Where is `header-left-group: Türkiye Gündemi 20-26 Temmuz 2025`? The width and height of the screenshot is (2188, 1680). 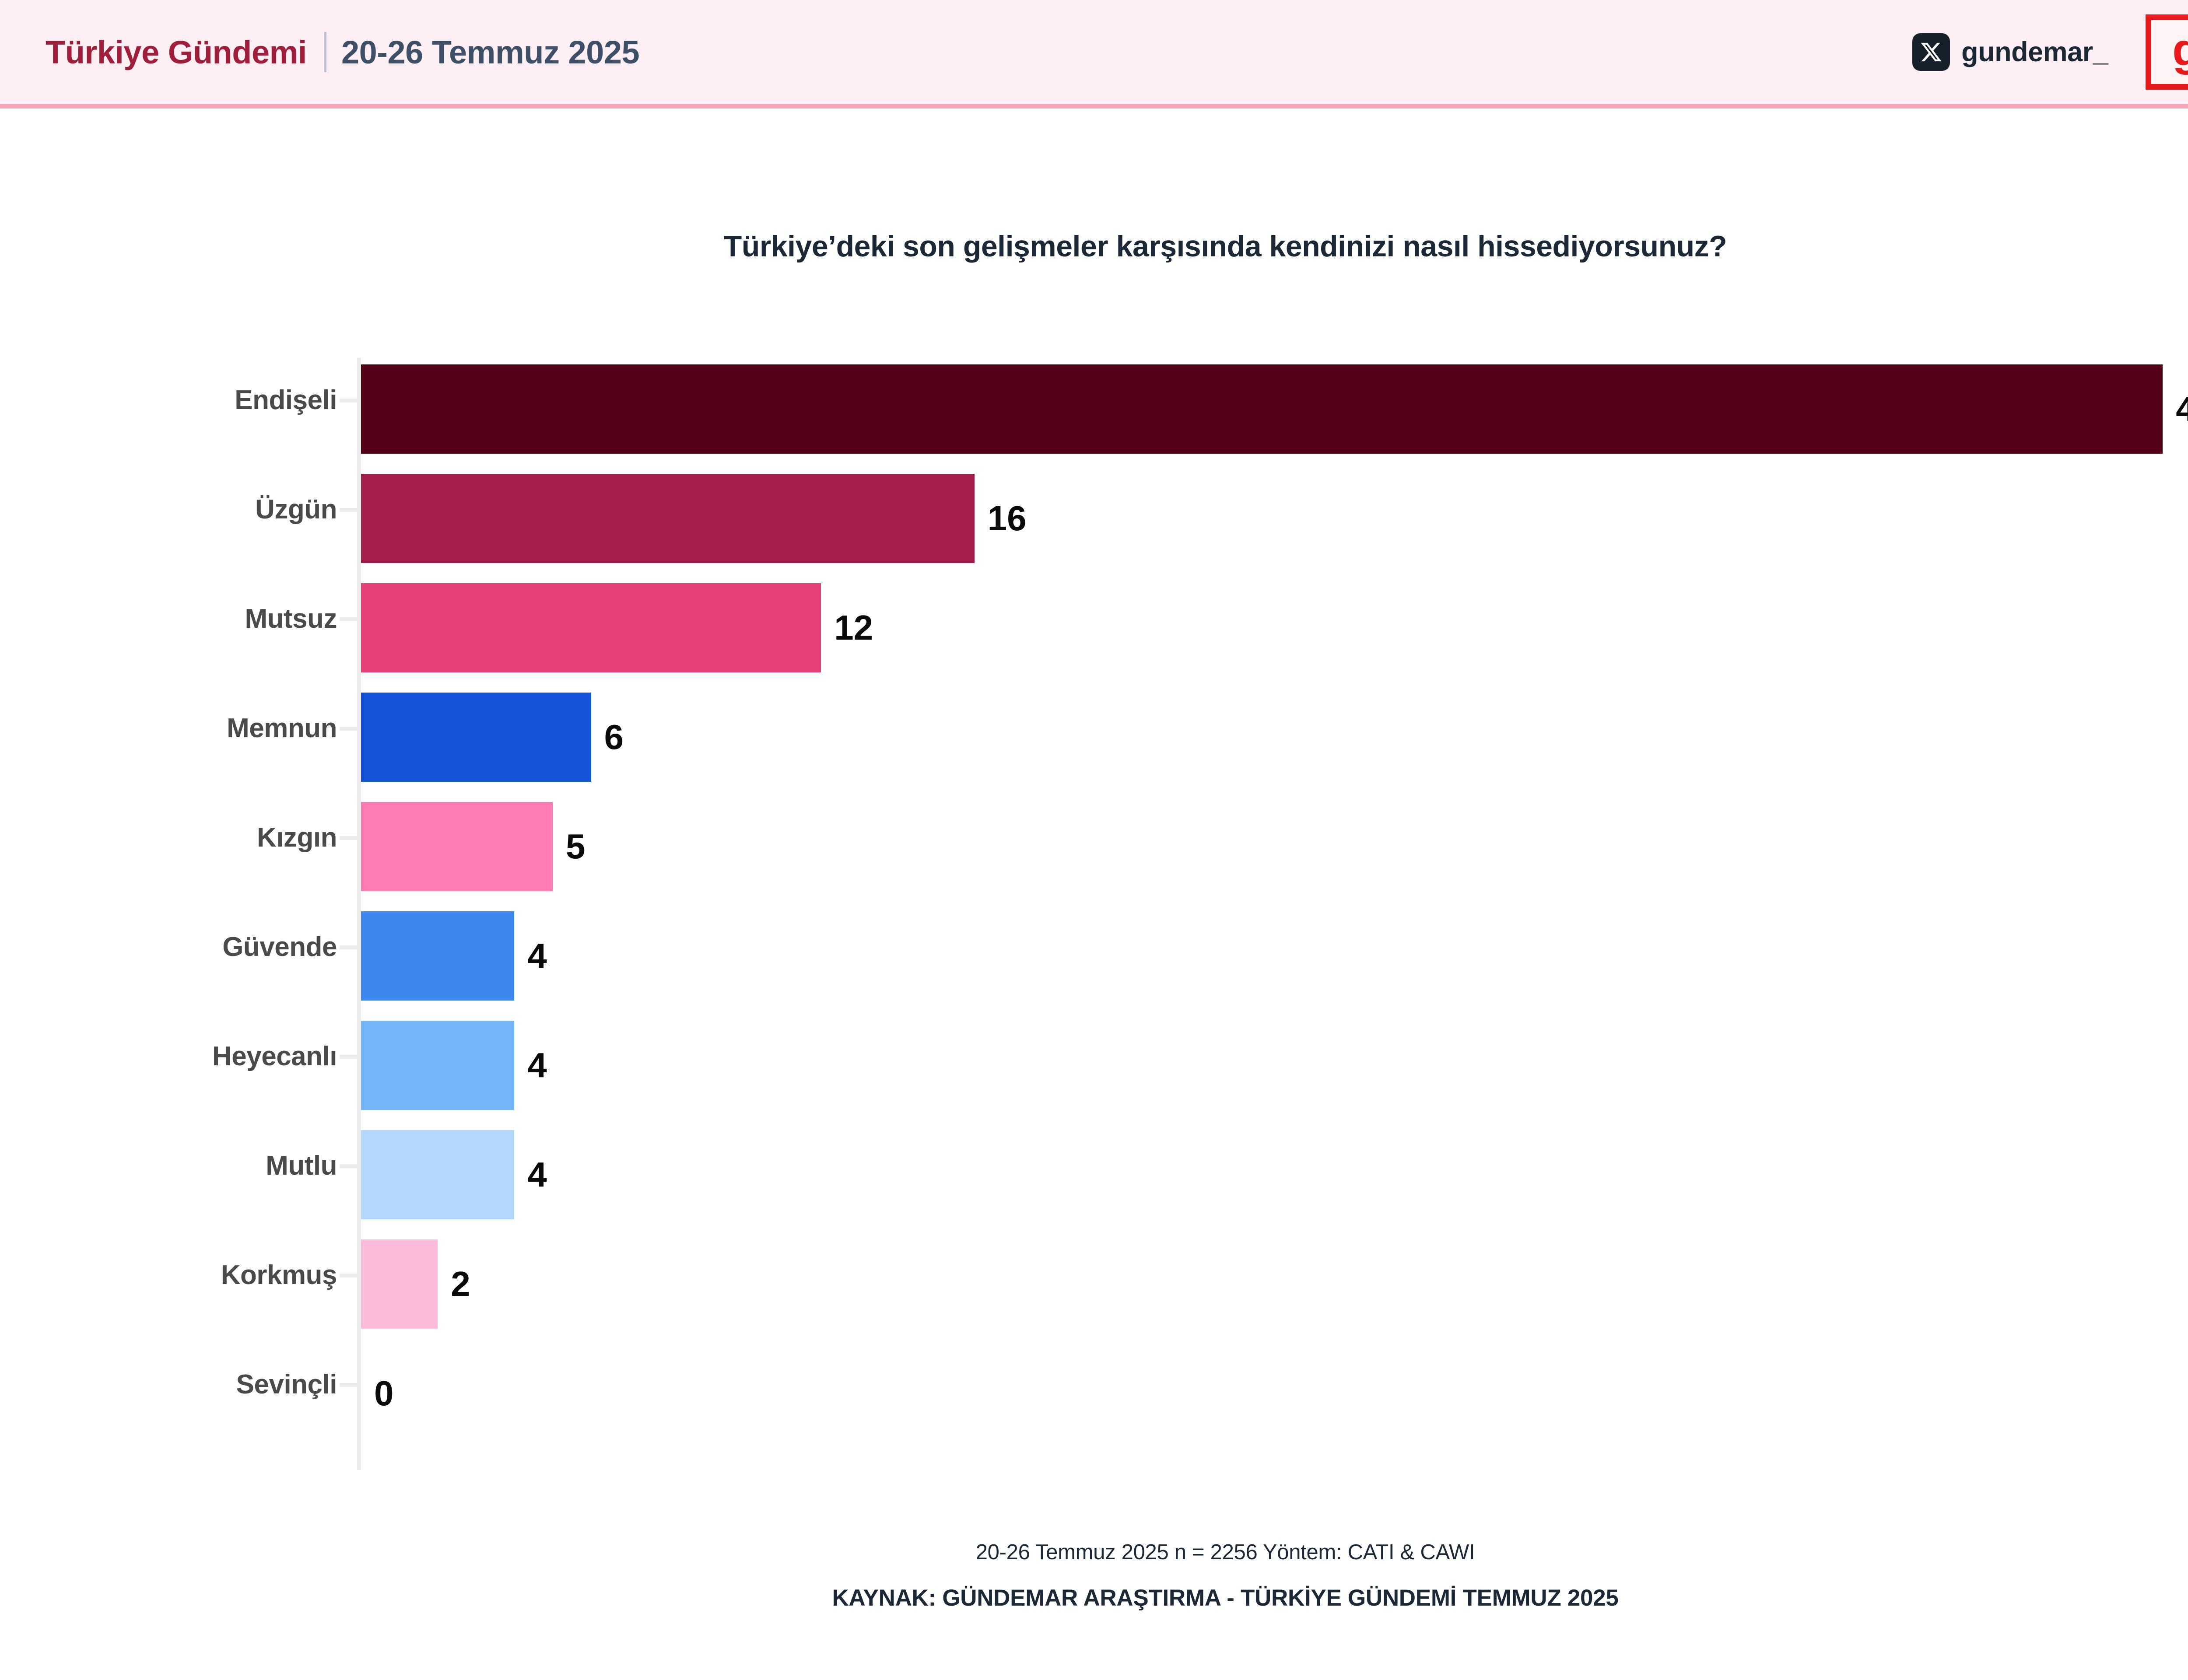 header-left-group: Türkiye Gündemi 20-26 Temmuz 2025 is located at coordinates (343, 52).